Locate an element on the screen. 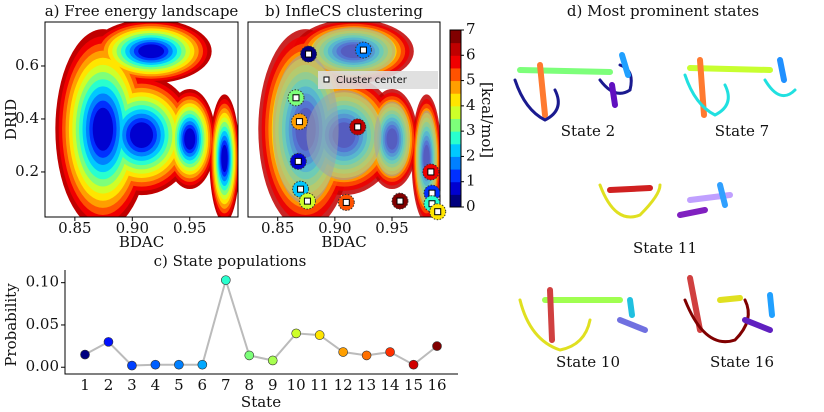 This screenshot has width=824, height=412. x-tick-label: 9 is located at coordinates (273, 385).